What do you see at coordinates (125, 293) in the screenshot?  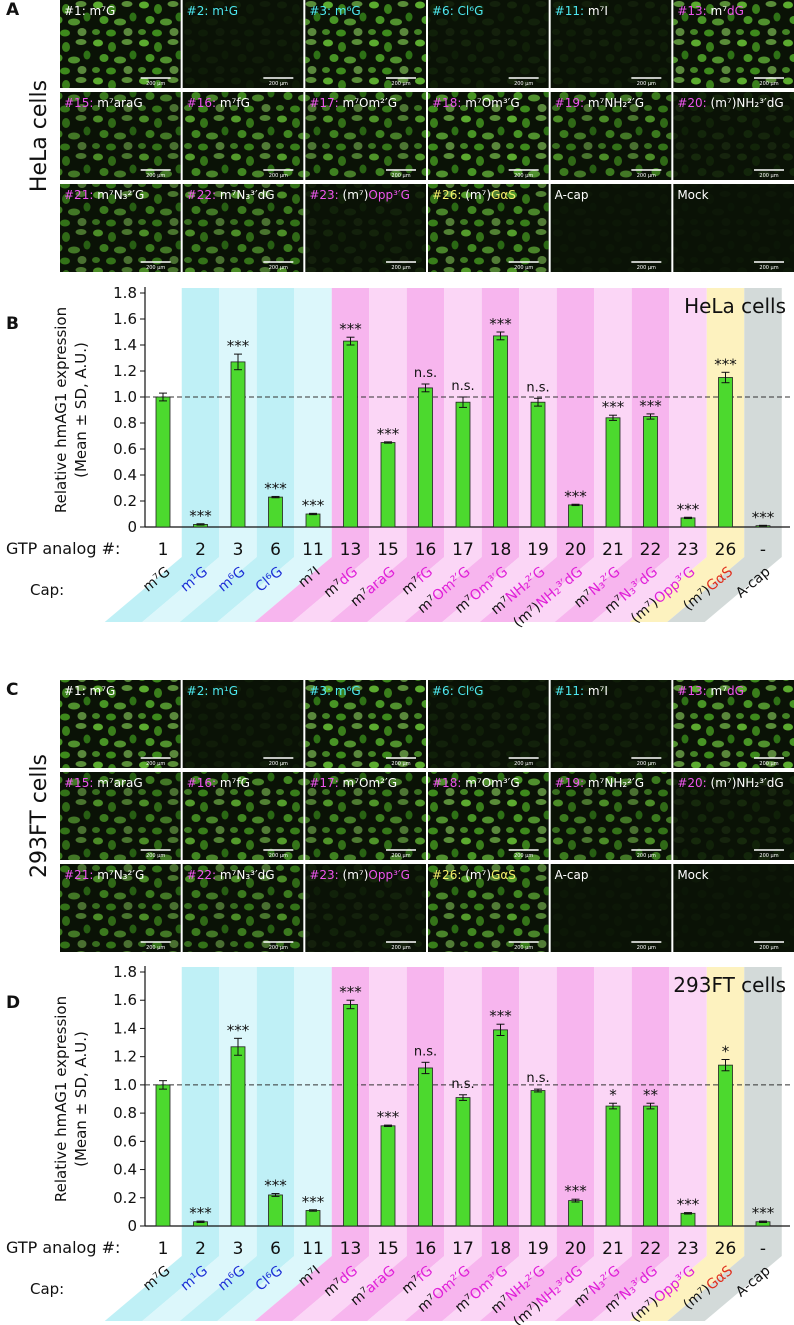 I see `y-tick-label: 1.8` at bounding box center [125, 293].